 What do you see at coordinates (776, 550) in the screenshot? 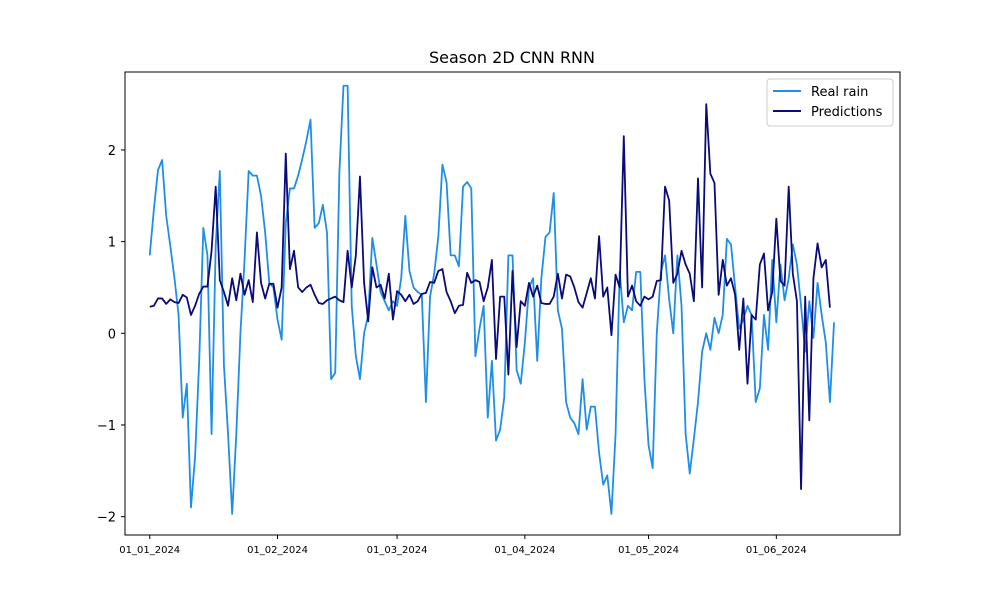
I see `x-tick-label: 01_06_2024` at bounding box center [776, 550].